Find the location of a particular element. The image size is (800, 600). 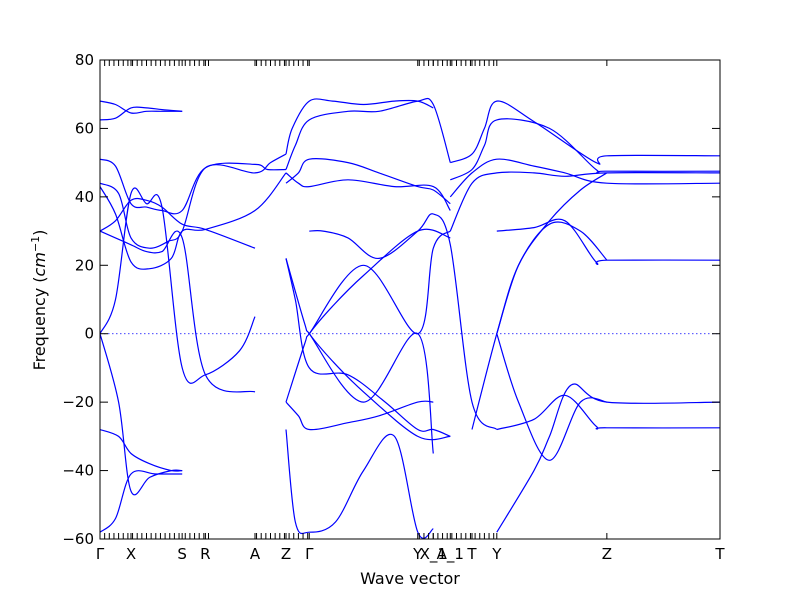

x-tick-label: A_1 is located at coordinates (450, 554).